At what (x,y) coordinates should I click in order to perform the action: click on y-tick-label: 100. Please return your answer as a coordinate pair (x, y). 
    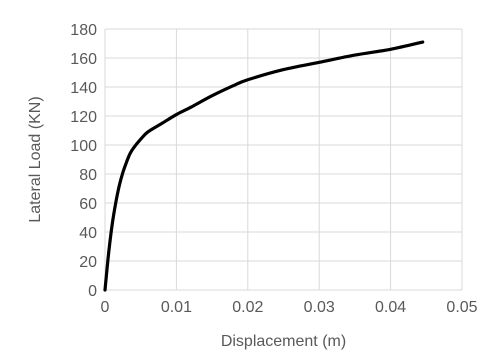
    Looking at the image, I should click on (83, 146).